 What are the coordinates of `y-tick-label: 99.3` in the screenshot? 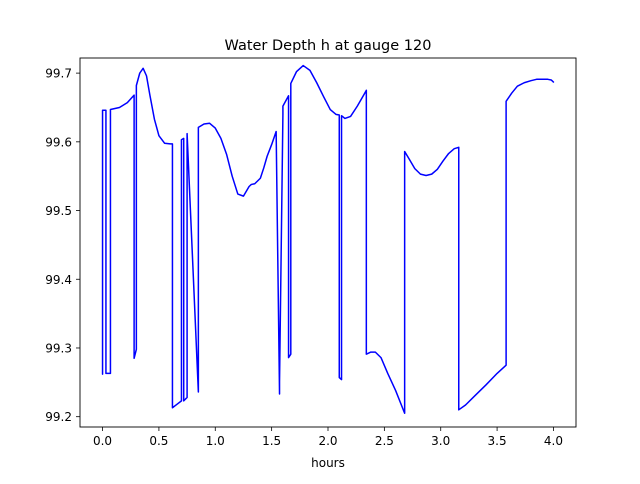 It's located at (58, 348).